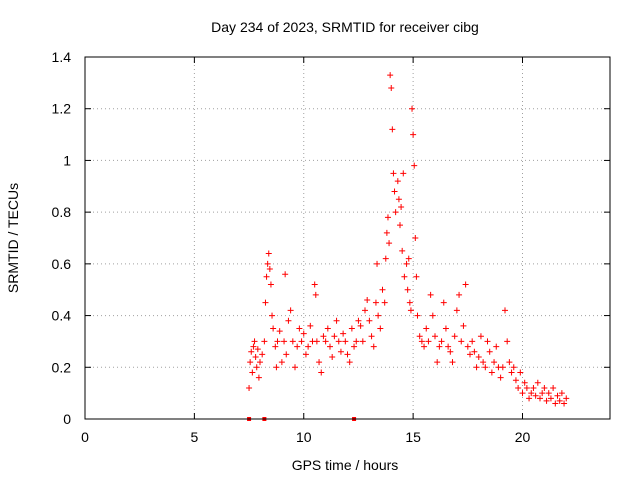 The width and height of the screenshot is (640, 480). What do you see at coordinates (62, 316) in the screenshot?
I see `y-tick-label: 0.4` at bounding box center [62, 316].